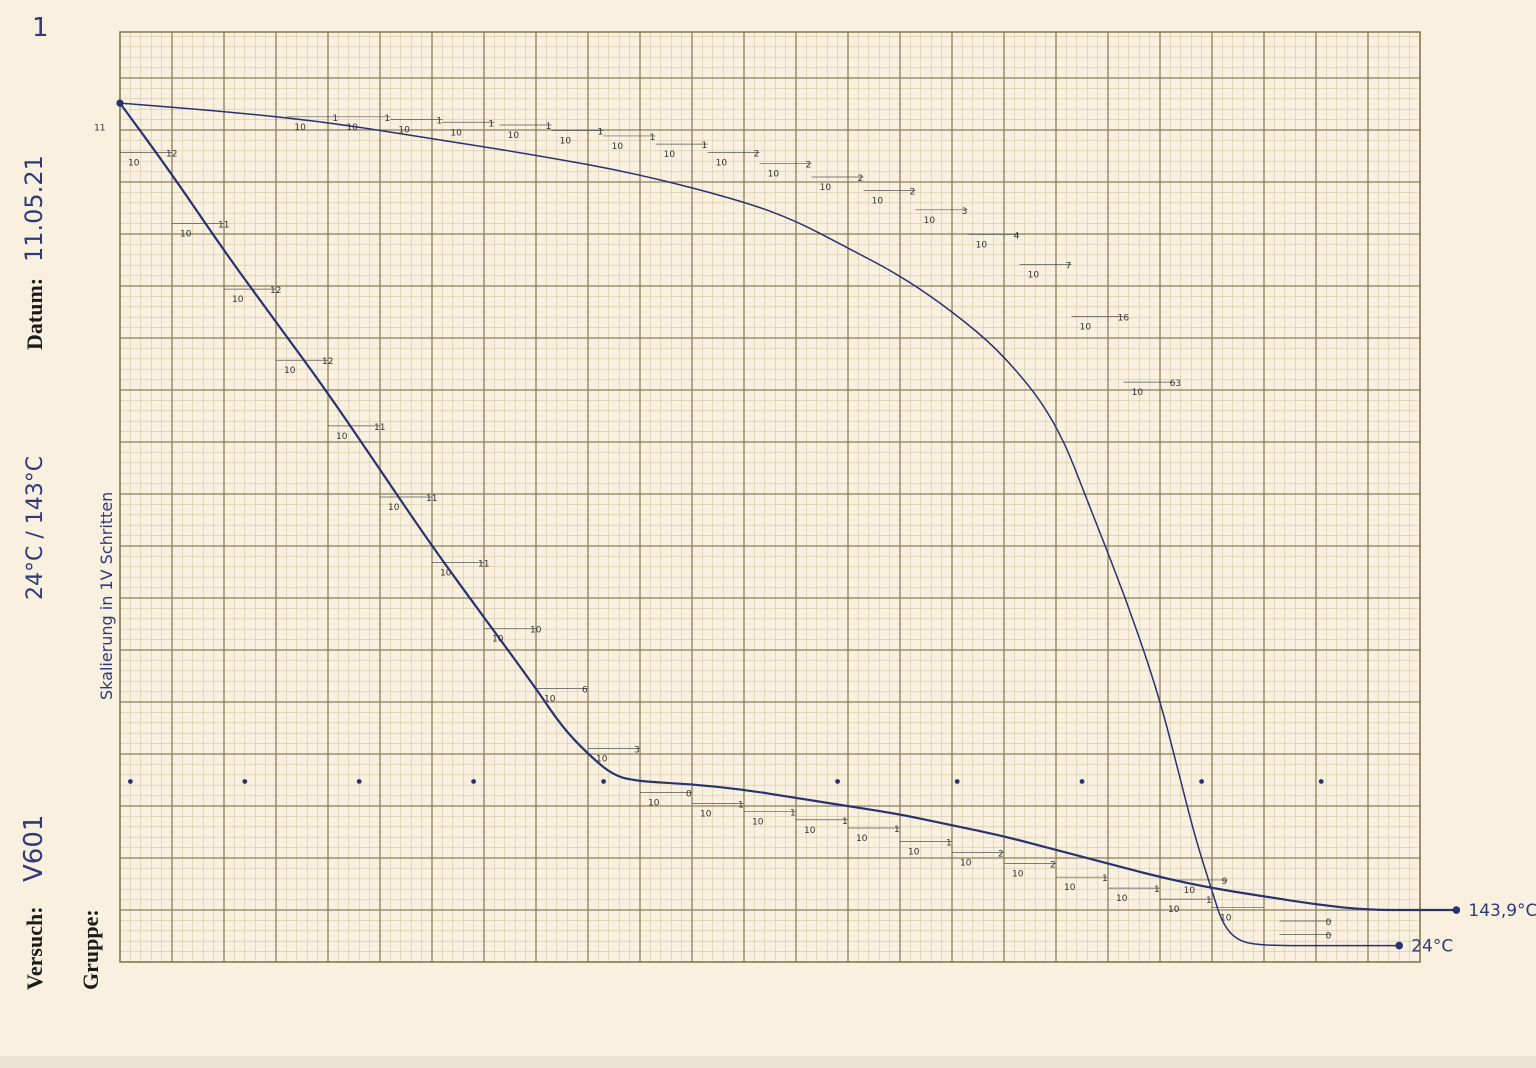 Image resolution: width=1536 pixels, height=1068 pixels. I want to click on s24-step-label: 7, so click(1069, 267).